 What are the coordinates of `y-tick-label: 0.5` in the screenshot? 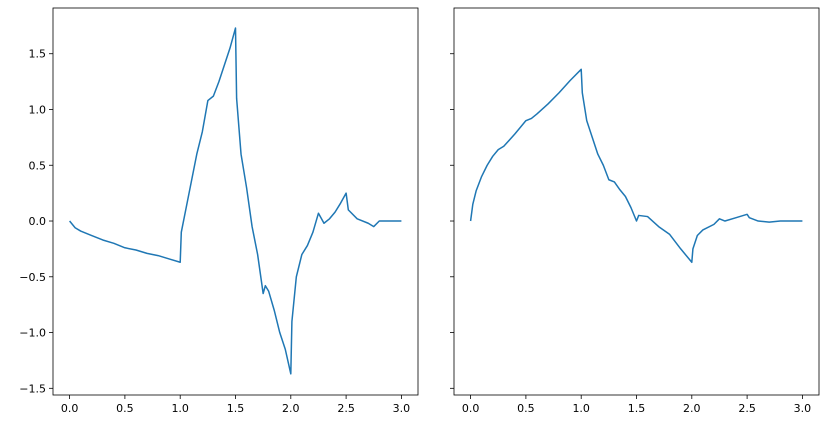 It's located at (38, 165).